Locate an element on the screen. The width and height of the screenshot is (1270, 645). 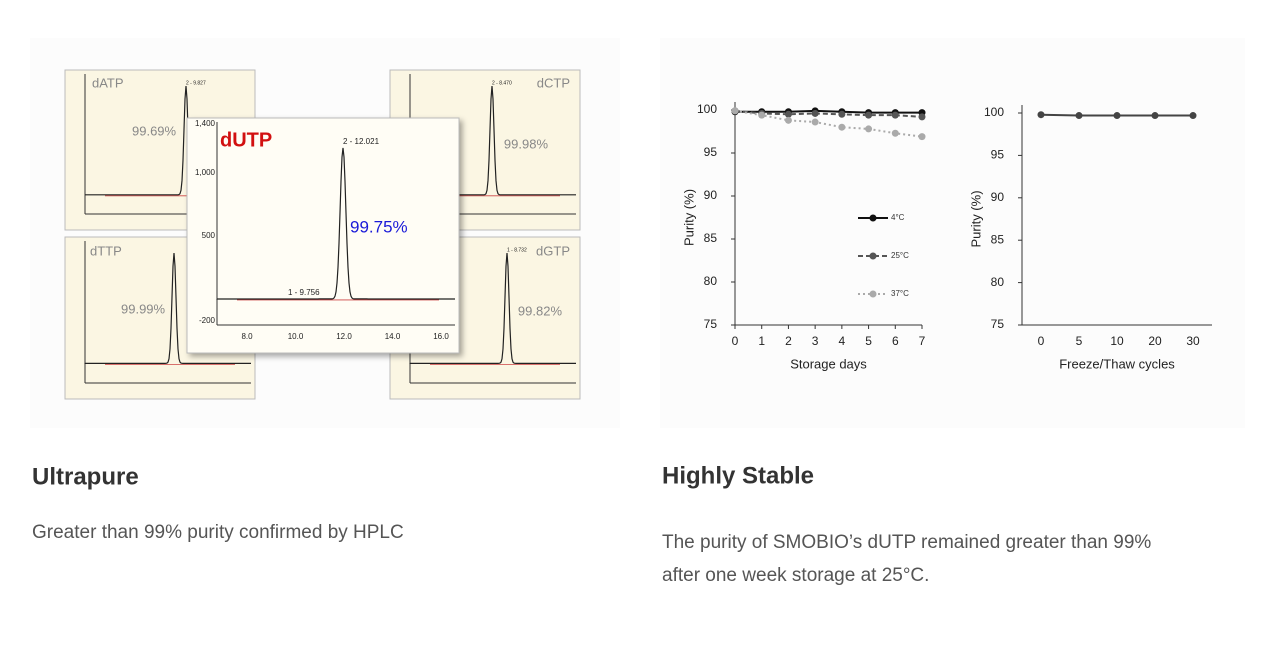
panel-bg is located at coordinates (323, 235).